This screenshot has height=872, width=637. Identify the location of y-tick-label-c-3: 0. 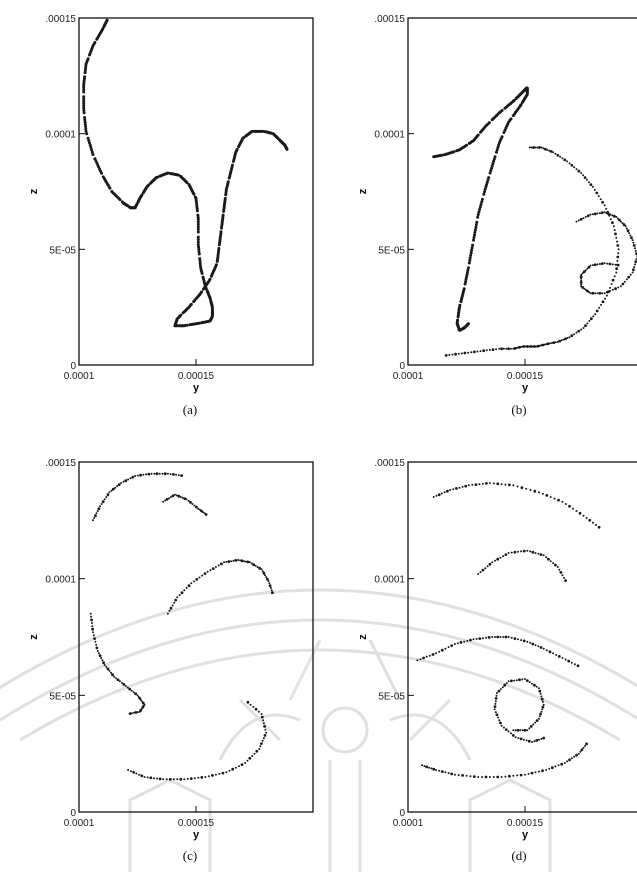
(73, 813).